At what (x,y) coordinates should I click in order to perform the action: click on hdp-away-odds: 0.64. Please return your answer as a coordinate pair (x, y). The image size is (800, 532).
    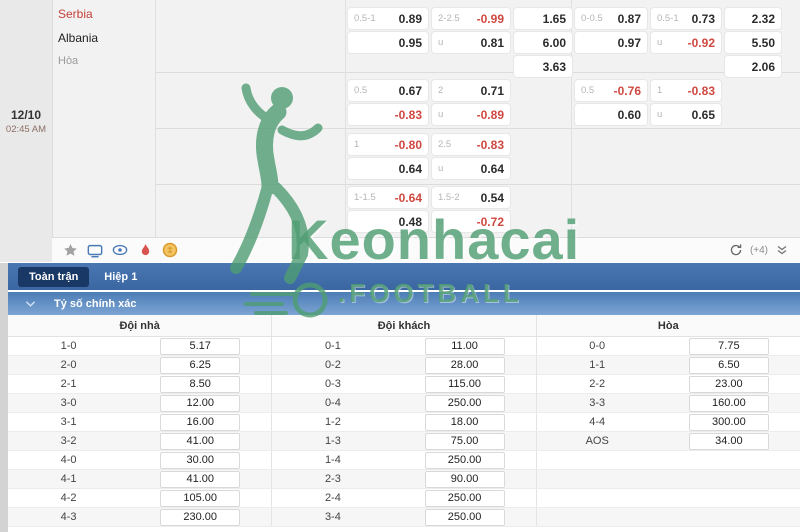
    Looking at the image, I should click on (388, 168).